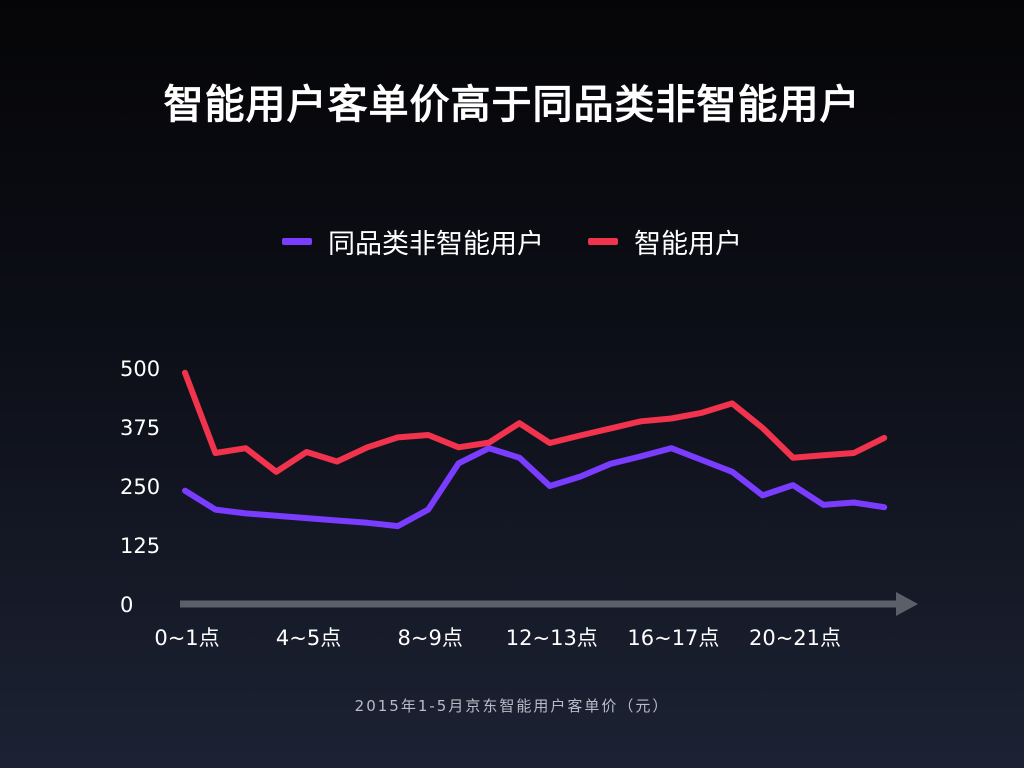  I want to click on series-line-smart, so click(535, 422).